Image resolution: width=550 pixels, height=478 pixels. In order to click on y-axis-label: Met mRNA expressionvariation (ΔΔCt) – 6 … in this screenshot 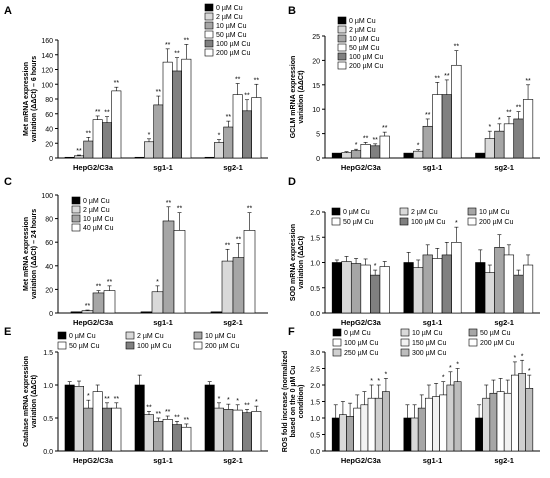, I will do `click(30, 99)`.